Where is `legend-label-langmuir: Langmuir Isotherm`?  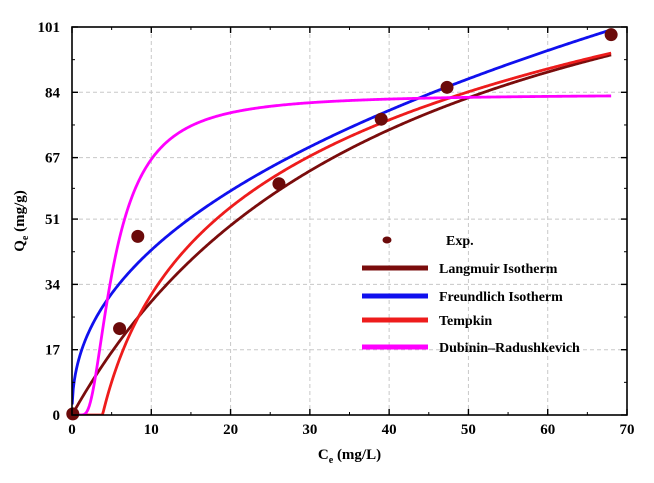
legend-label-langmuir: Langmuir Isotherm is located at coordinates (498, 269).